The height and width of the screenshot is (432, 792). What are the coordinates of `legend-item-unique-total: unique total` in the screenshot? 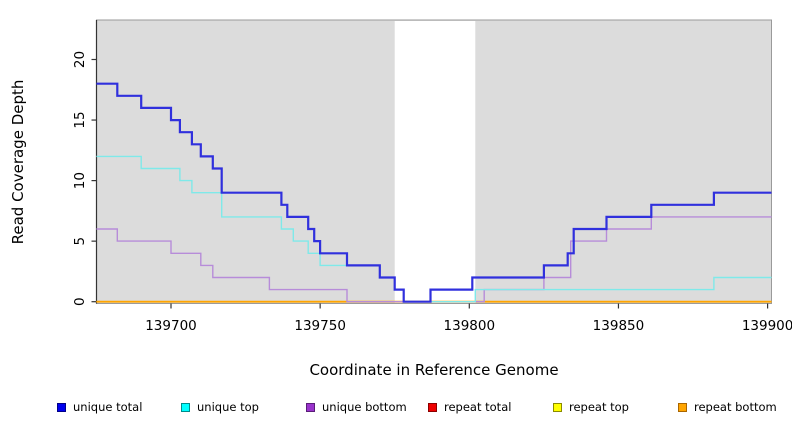 It's located at (99, 407).